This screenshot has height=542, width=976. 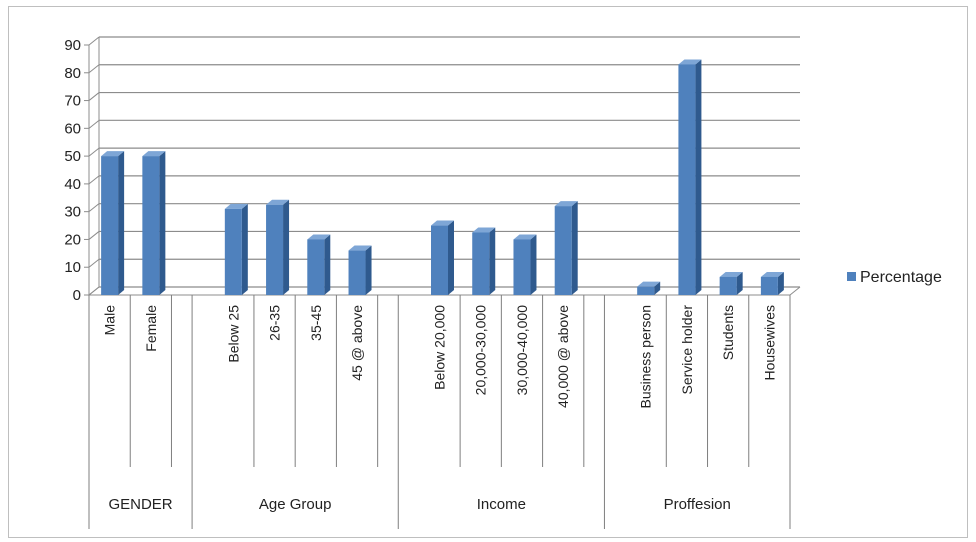 I want to click on y-tick-label: 0, so click(x=77, y=295).